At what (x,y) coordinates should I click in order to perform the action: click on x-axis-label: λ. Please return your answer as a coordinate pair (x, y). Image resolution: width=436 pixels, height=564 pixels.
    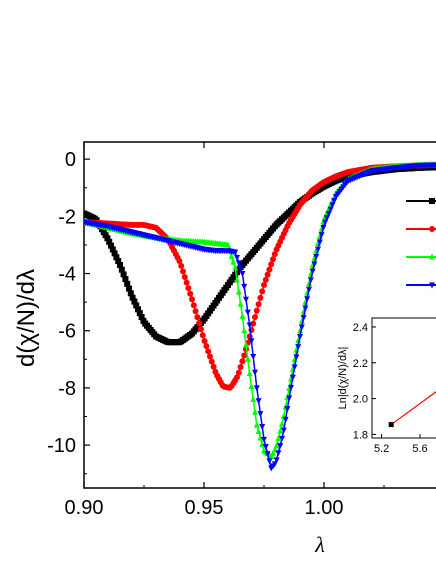
    Looking at the image, I should click on (319, 544).